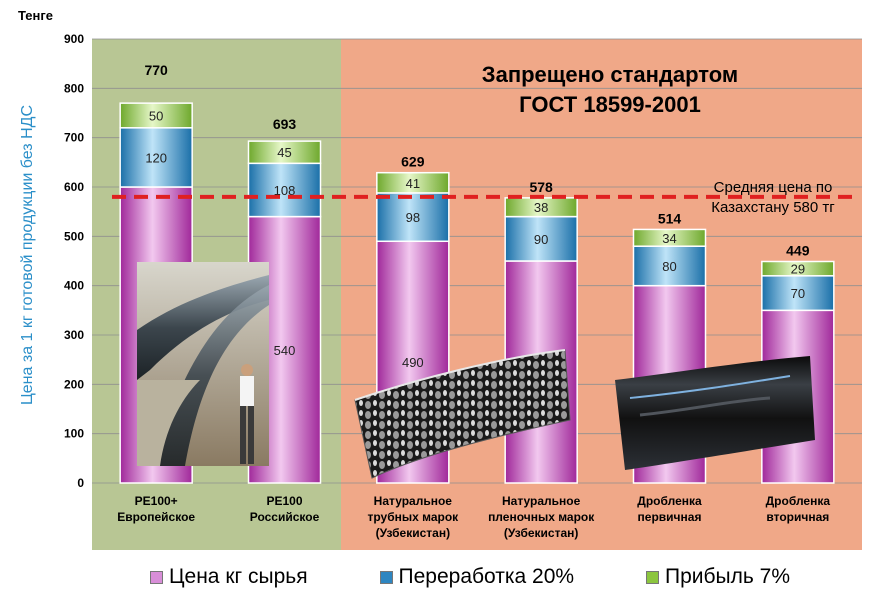 The height and width of the screenshot is (607, 885). What do you see at coordinates (386, 577) in the screenshot?
I see `legend-swatch-processing` at bounding box center [386, 577].